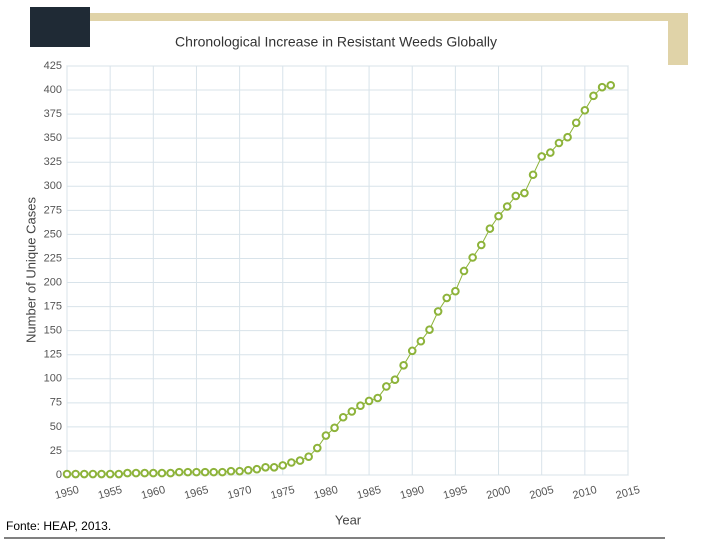 The width and height of the screenshot is (720, 540). What do you see at coordinates (389, 17) in the screenshot?
I see `banner` at bounding box center [389, 17].